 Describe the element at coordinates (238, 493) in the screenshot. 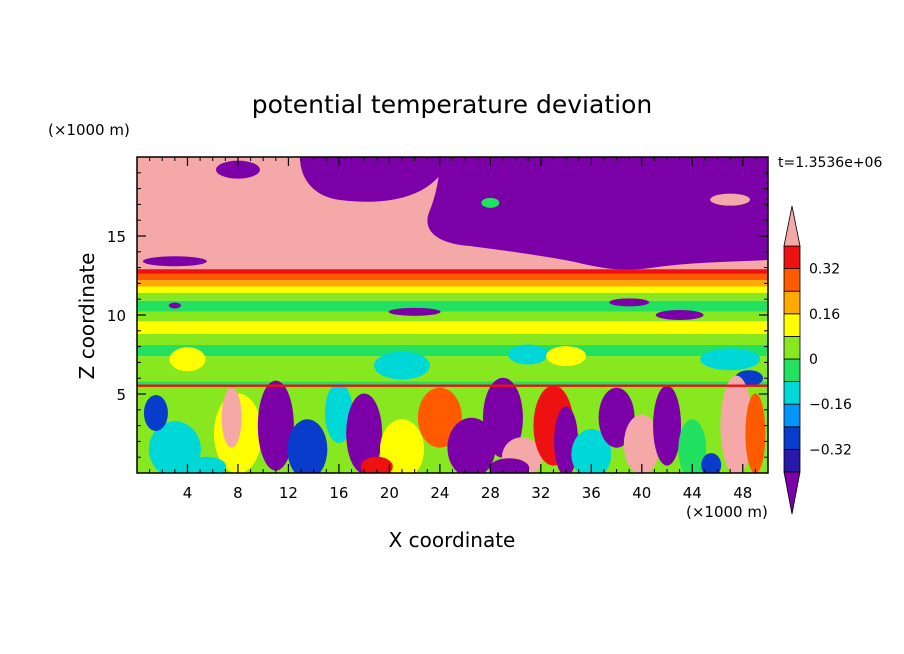

I see `x-tick-label: 8` at that location.